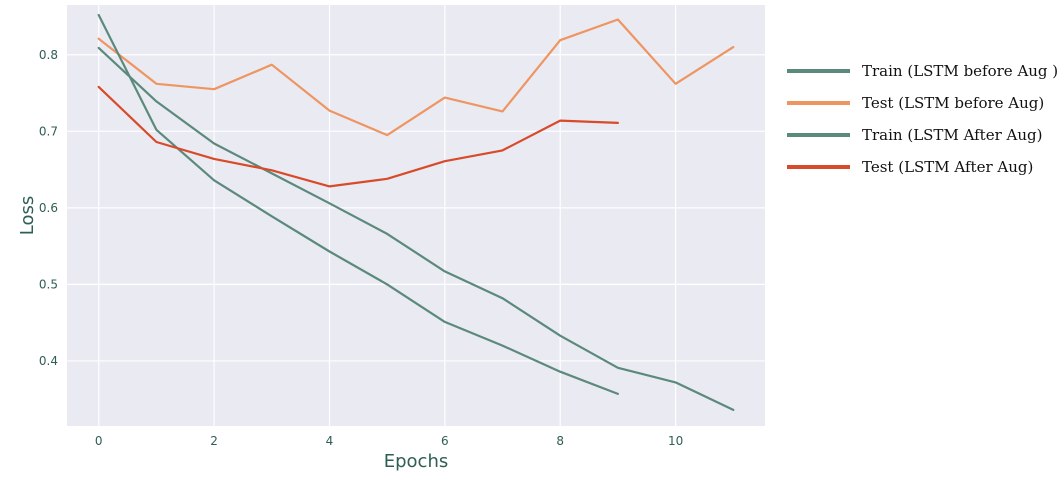 The image size is (1058, 502). Describe the element at coordinates (947, 167) in the screenshot. I see `legend-label: Test (LSTM After Aug)` at that location.